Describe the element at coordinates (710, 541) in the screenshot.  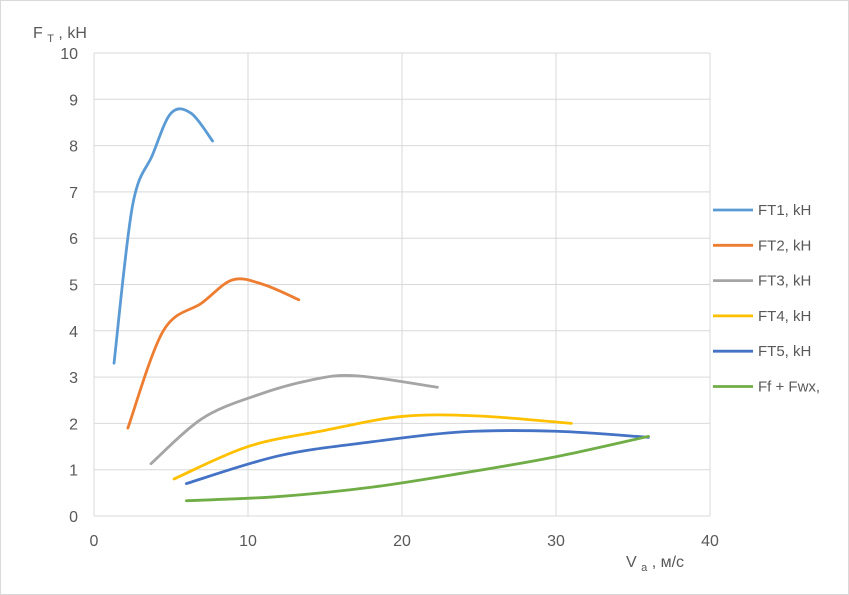
I see `x-tick-label: 40` at that location.